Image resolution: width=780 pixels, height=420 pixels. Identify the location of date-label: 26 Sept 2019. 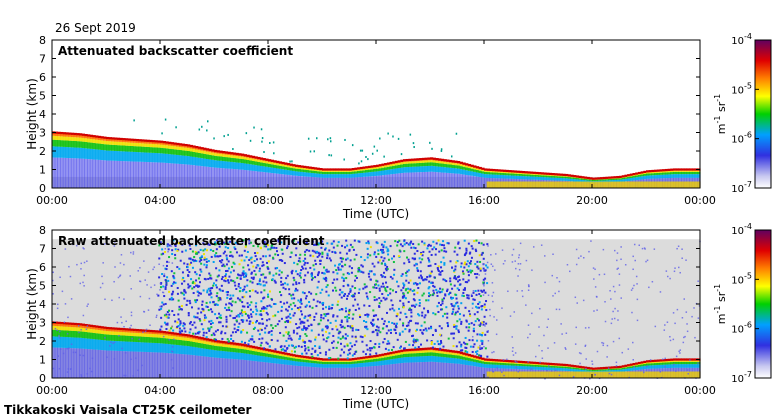
(95, 28).